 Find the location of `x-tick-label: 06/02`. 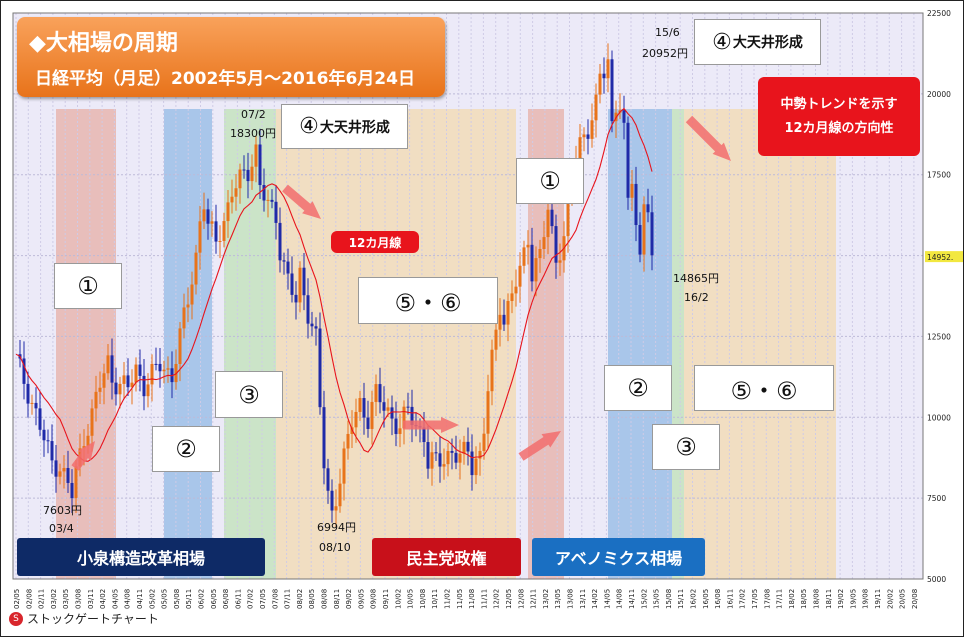

x-tick-label: 06/02 is located at coordinates (202, 599).